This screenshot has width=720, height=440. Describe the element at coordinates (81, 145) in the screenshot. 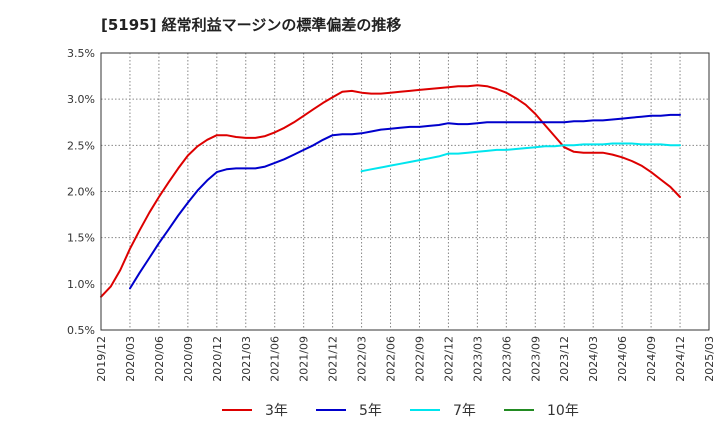

I see `y-tick-label: 2.5%` at that location.